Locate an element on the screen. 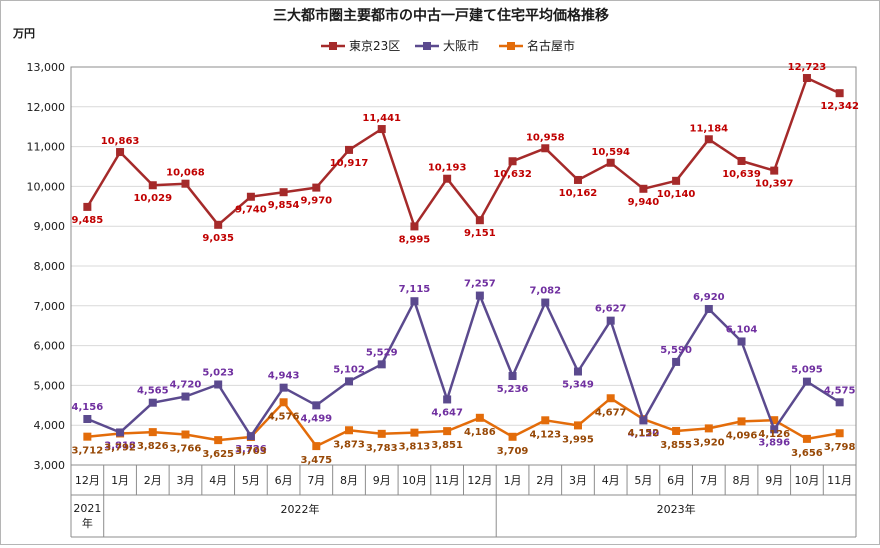 The image size is (880, 548). data-label: 3,703 is located at coordinates (251, 451).